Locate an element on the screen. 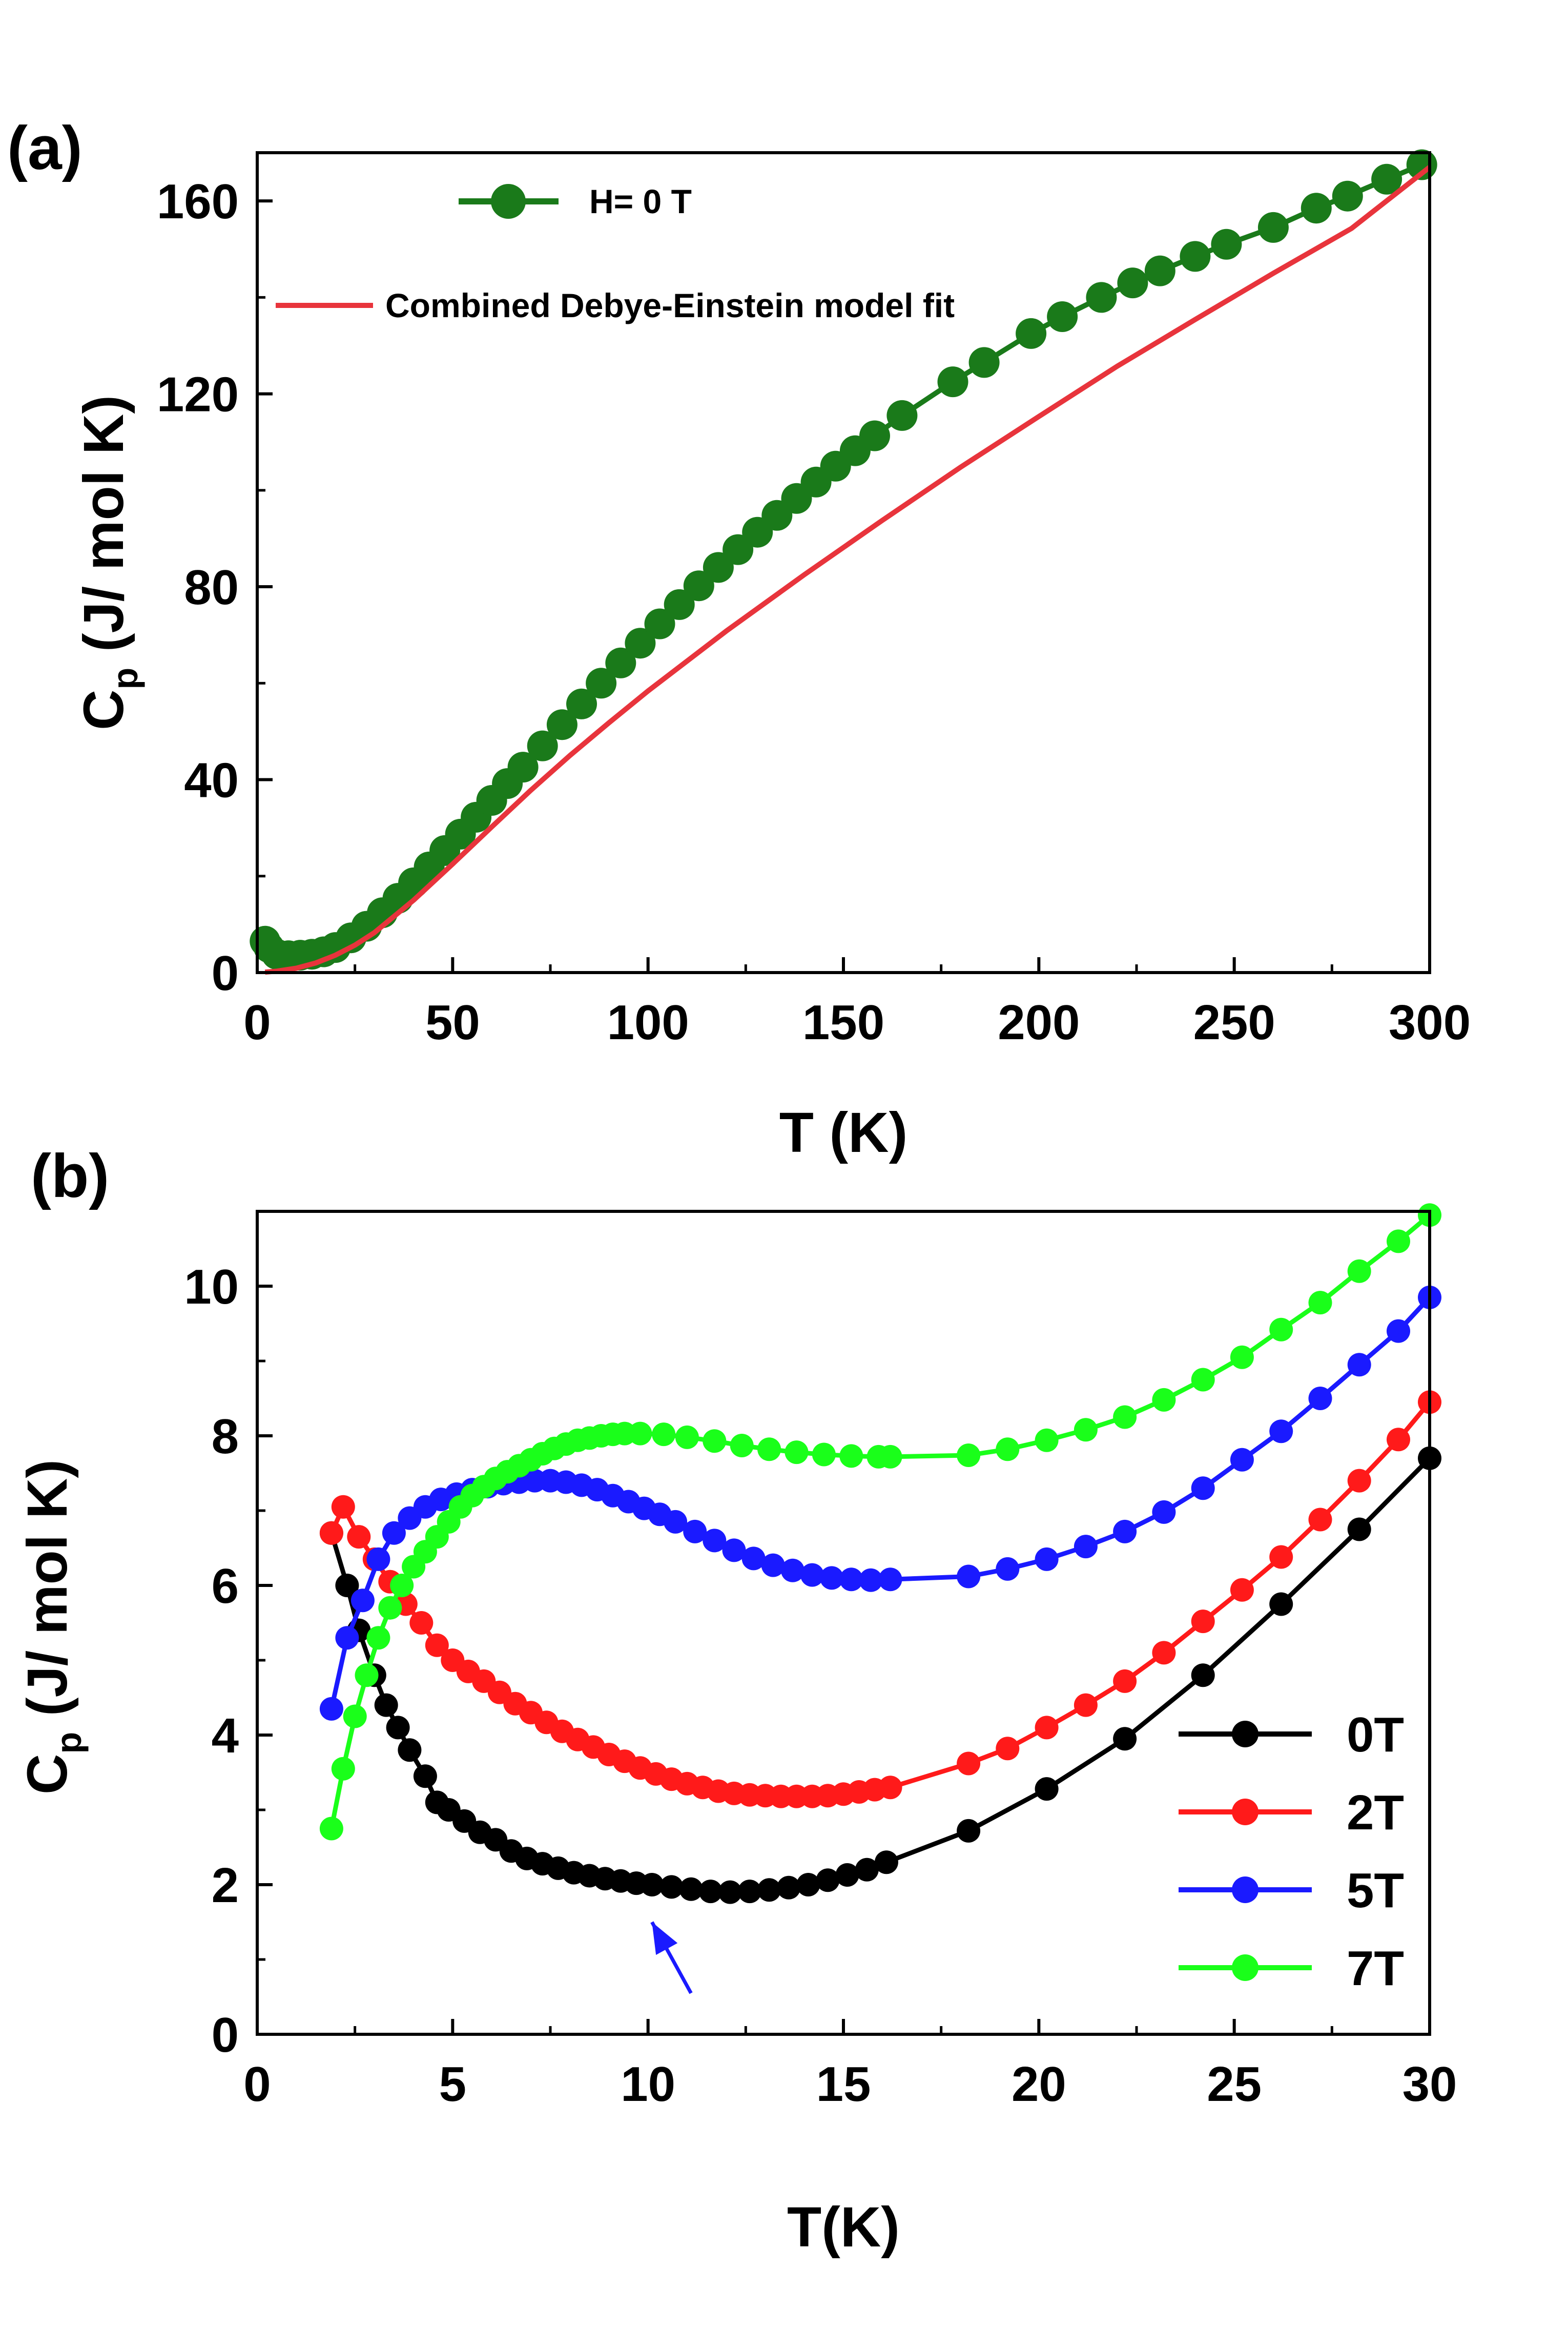 The height and width of the screenshot is (2352, 1568). panel-a-label: (a) is located at coordinates (44, 148).